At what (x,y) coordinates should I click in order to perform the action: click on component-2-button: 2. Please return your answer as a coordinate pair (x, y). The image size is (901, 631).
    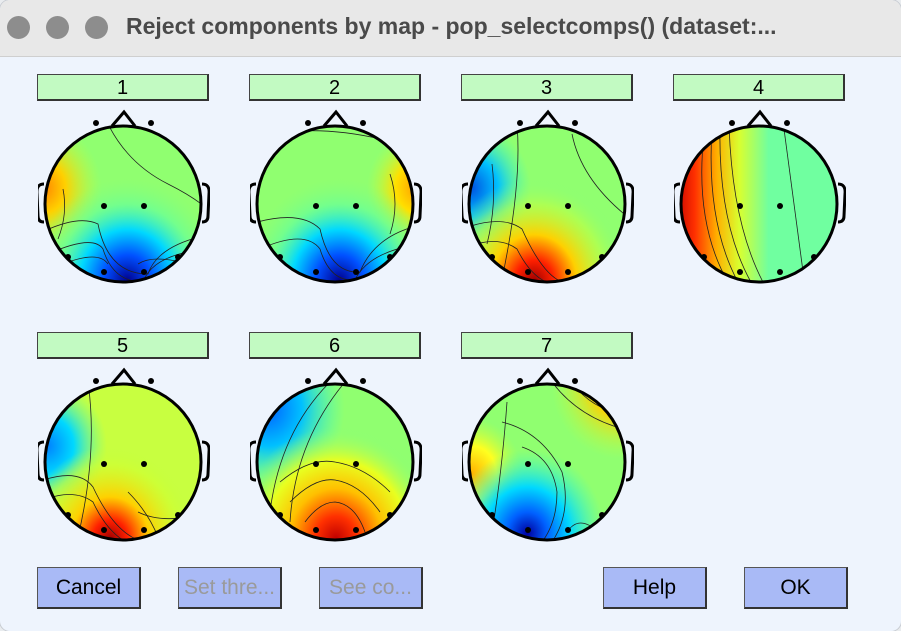
    Looking at the image, I should click on (335, 87).